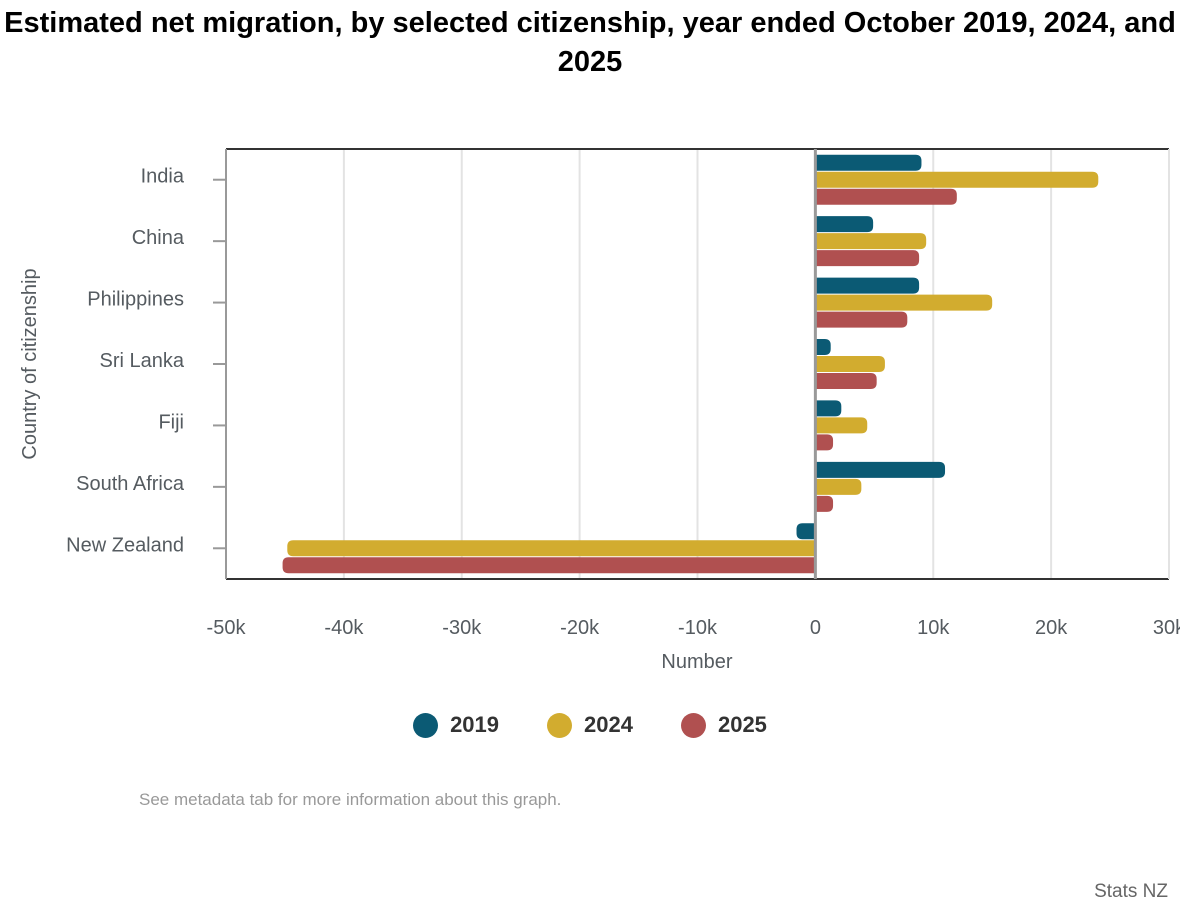 This screenshot has height=903, width=1180. Describe the element at coordinates (580, 628) in the screenshot. I see `x-tick-label: -20k` at that location.